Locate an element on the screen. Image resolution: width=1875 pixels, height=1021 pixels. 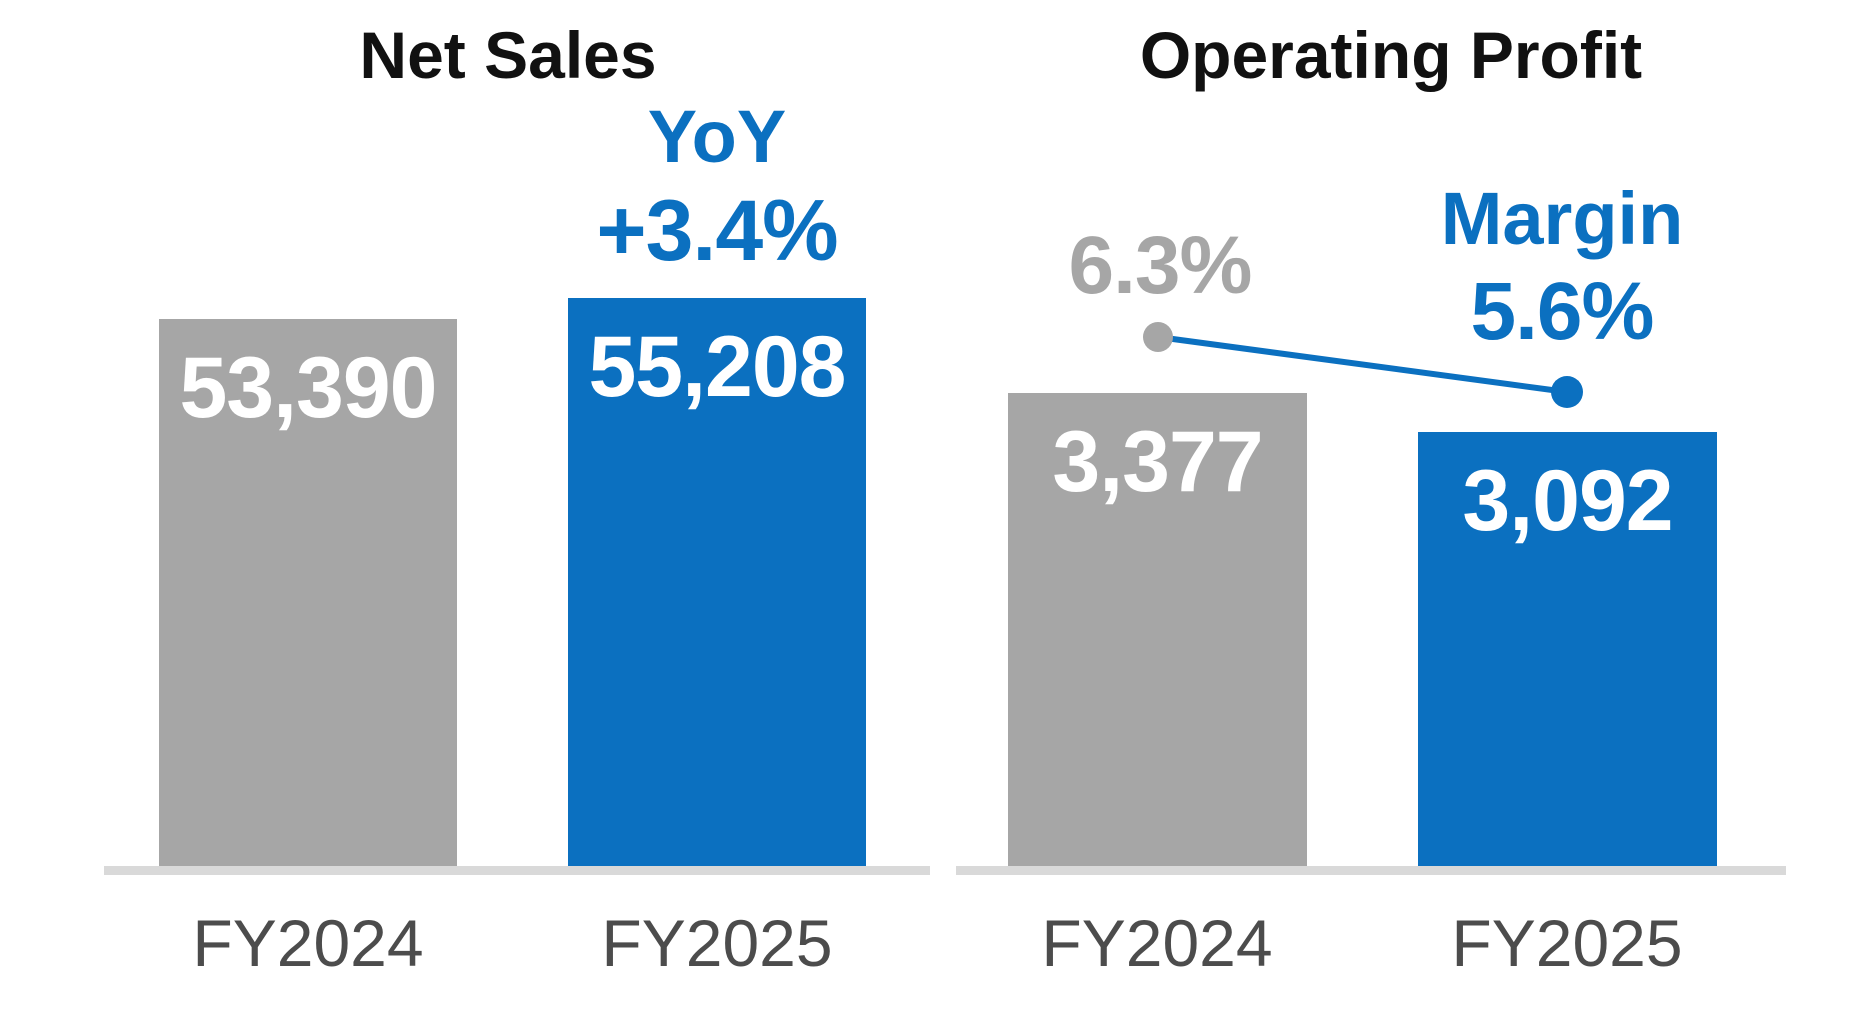
operating-profit-bar-fy2025-value: 3,092 is located at coordinates (1567, 501).